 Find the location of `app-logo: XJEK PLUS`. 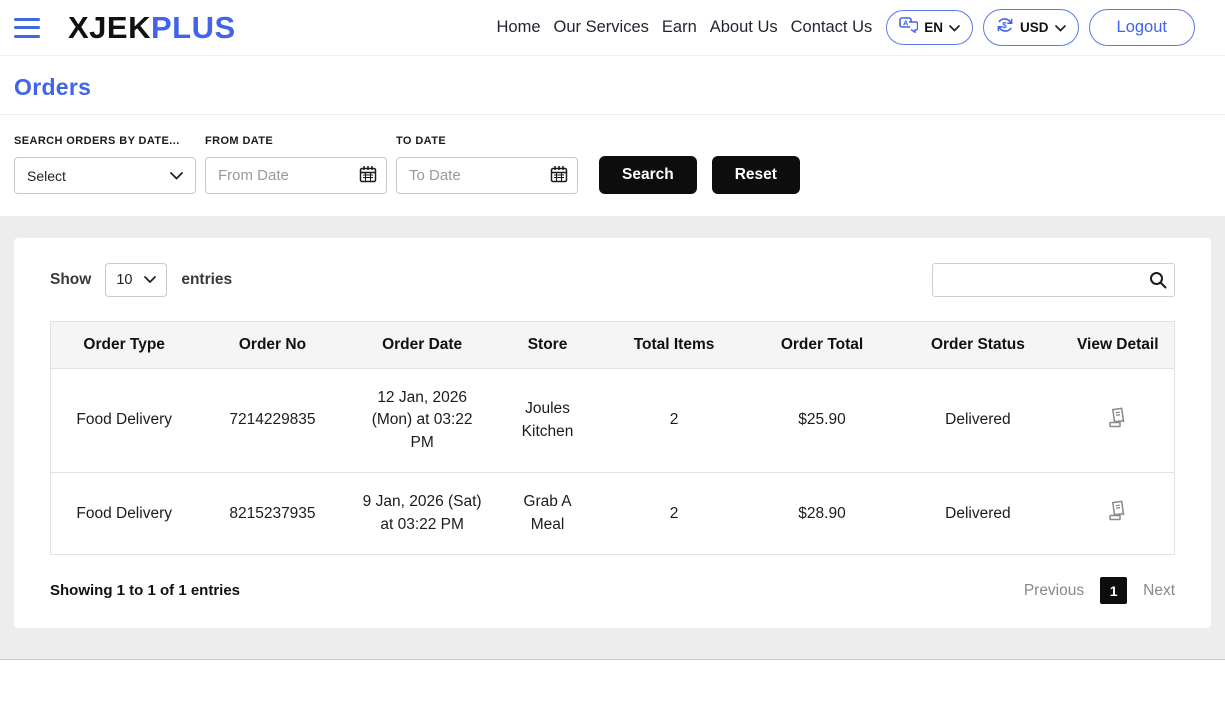

app-logo: XJEK PLUS is located at coordinates (152, 28).